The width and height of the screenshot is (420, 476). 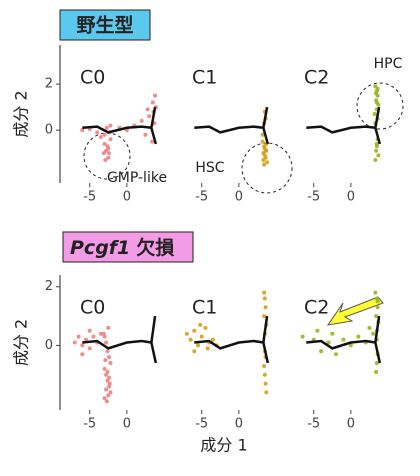 I want to click on annotation: HSC, so click(x=209, y=168).